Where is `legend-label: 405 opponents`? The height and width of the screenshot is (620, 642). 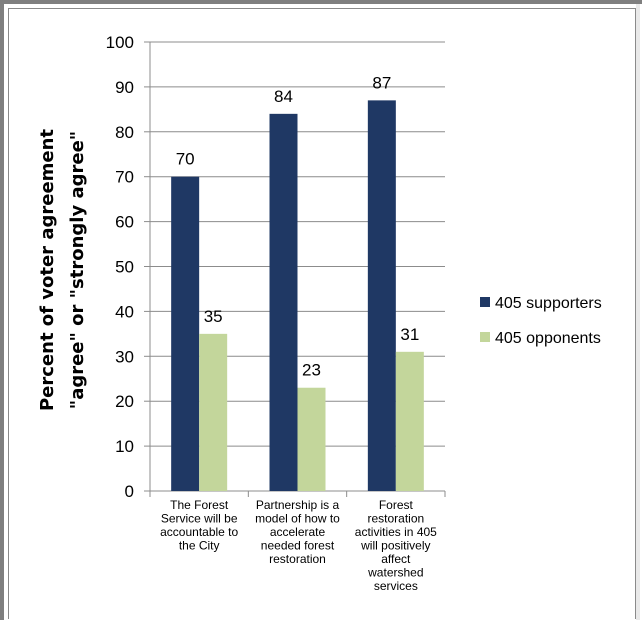 legend-label: 405 opponents is located at coordinates (548, 338).